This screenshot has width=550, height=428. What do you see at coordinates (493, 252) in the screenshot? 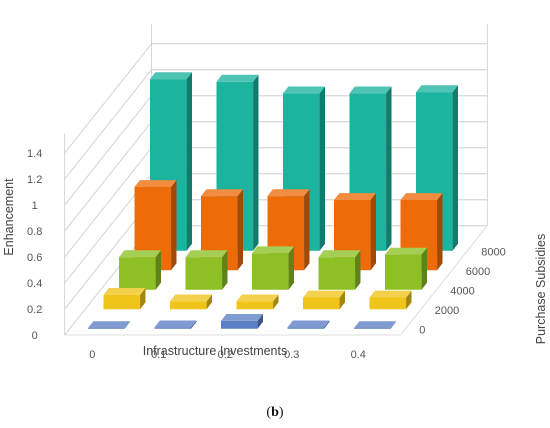
I see `z-tick-label: 8000` at bounding box center [493, 252].